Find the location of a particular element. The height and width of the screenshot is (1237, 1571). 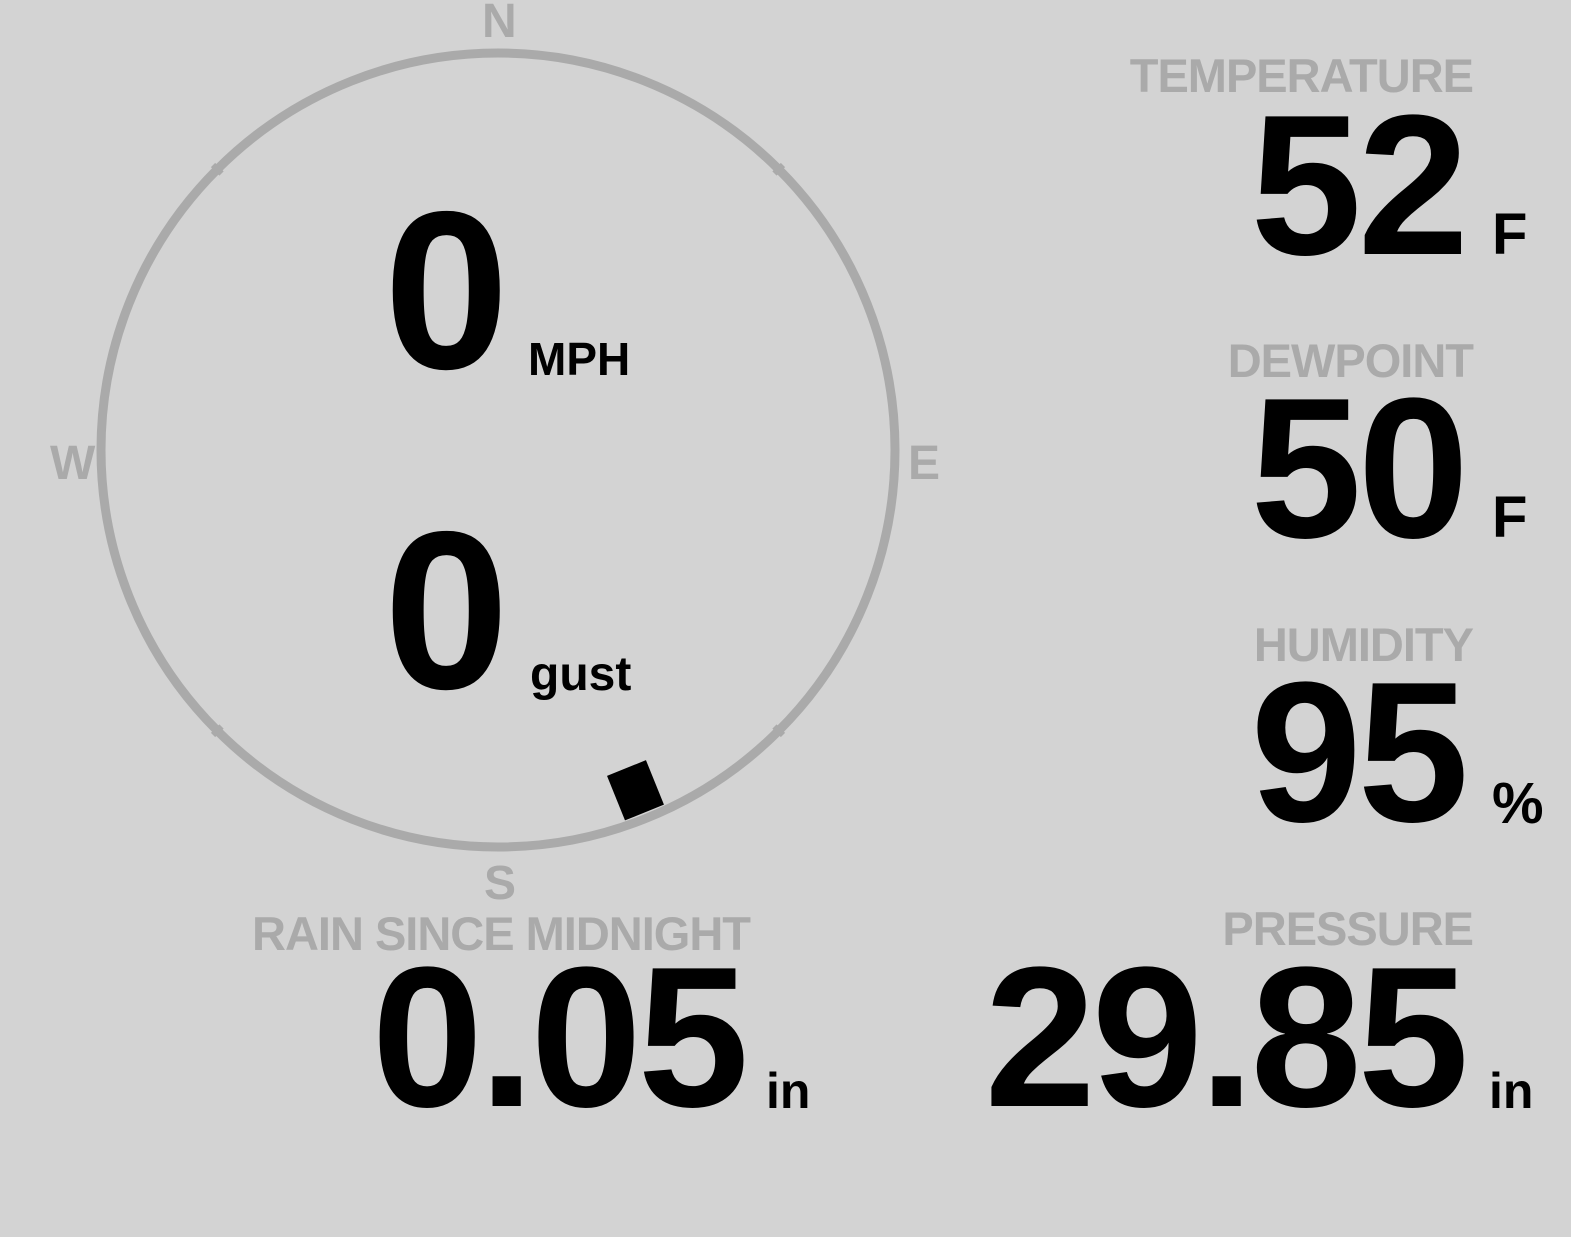

humidity-label: HUMIDITY is located at coordinates (1363, 644).